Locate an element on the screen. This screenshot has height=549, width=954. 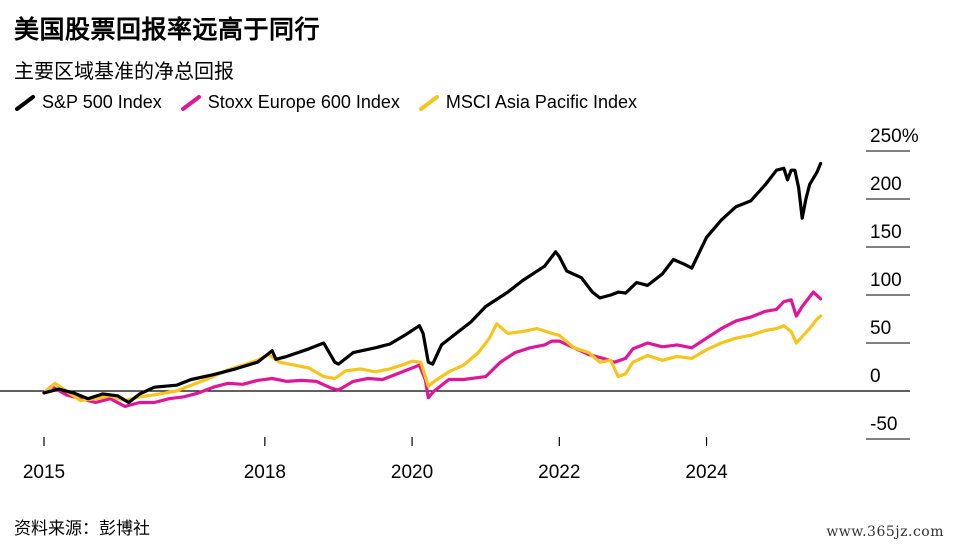
y-tick-label: 100 is located at coordinates (886, 280).